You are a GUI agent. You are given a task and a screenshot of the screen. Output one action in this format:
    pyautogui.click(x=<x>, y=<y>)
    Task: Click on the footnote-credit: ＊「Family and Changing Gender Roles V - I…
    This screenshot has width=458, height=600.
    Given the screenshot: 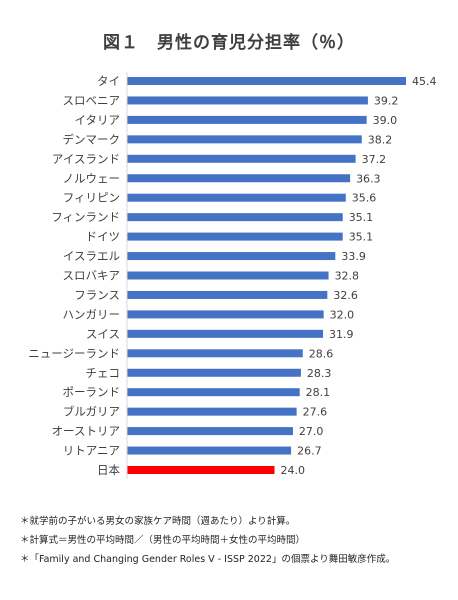 What is the action you would take?
    pyautogui.click(x=208, y=559)
    